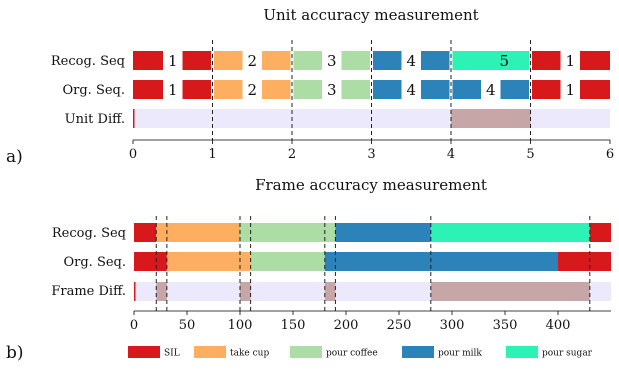  Describe the element at coordinates (595, 89) in the screenshot. I see `unit-block-right-r1-u5` at that location.